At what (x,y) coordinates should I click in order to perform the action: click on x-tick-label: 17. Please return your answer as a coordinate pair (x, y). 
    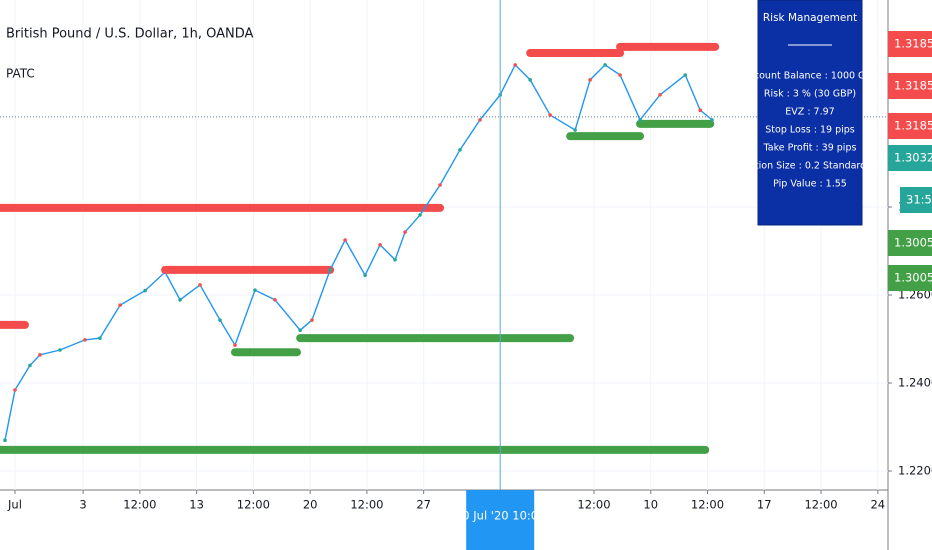
    Looking at the image, I should click on (764, 505).